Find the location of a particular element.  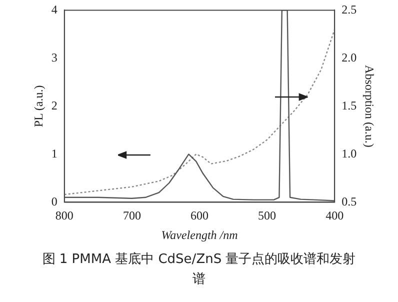

y2-tick-label: 1.0 is located at coordinates (349, 153).